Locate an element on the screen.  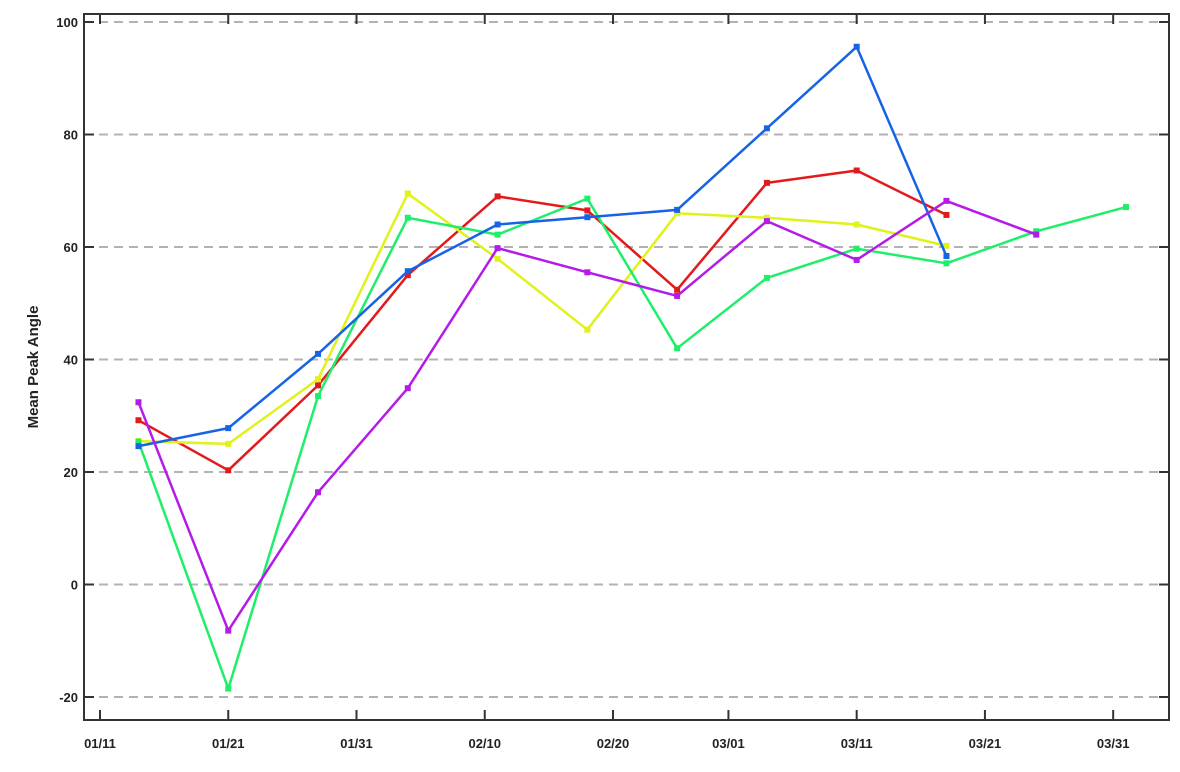
x-tick-label: 03/31 is located at coordinates (1113, 743).